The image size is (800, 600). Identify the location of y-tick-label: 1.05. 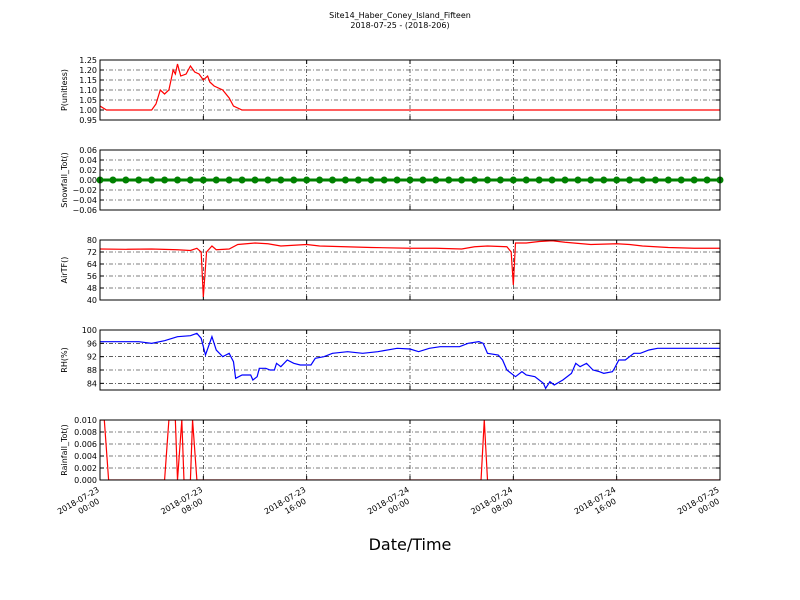
(88, 100).